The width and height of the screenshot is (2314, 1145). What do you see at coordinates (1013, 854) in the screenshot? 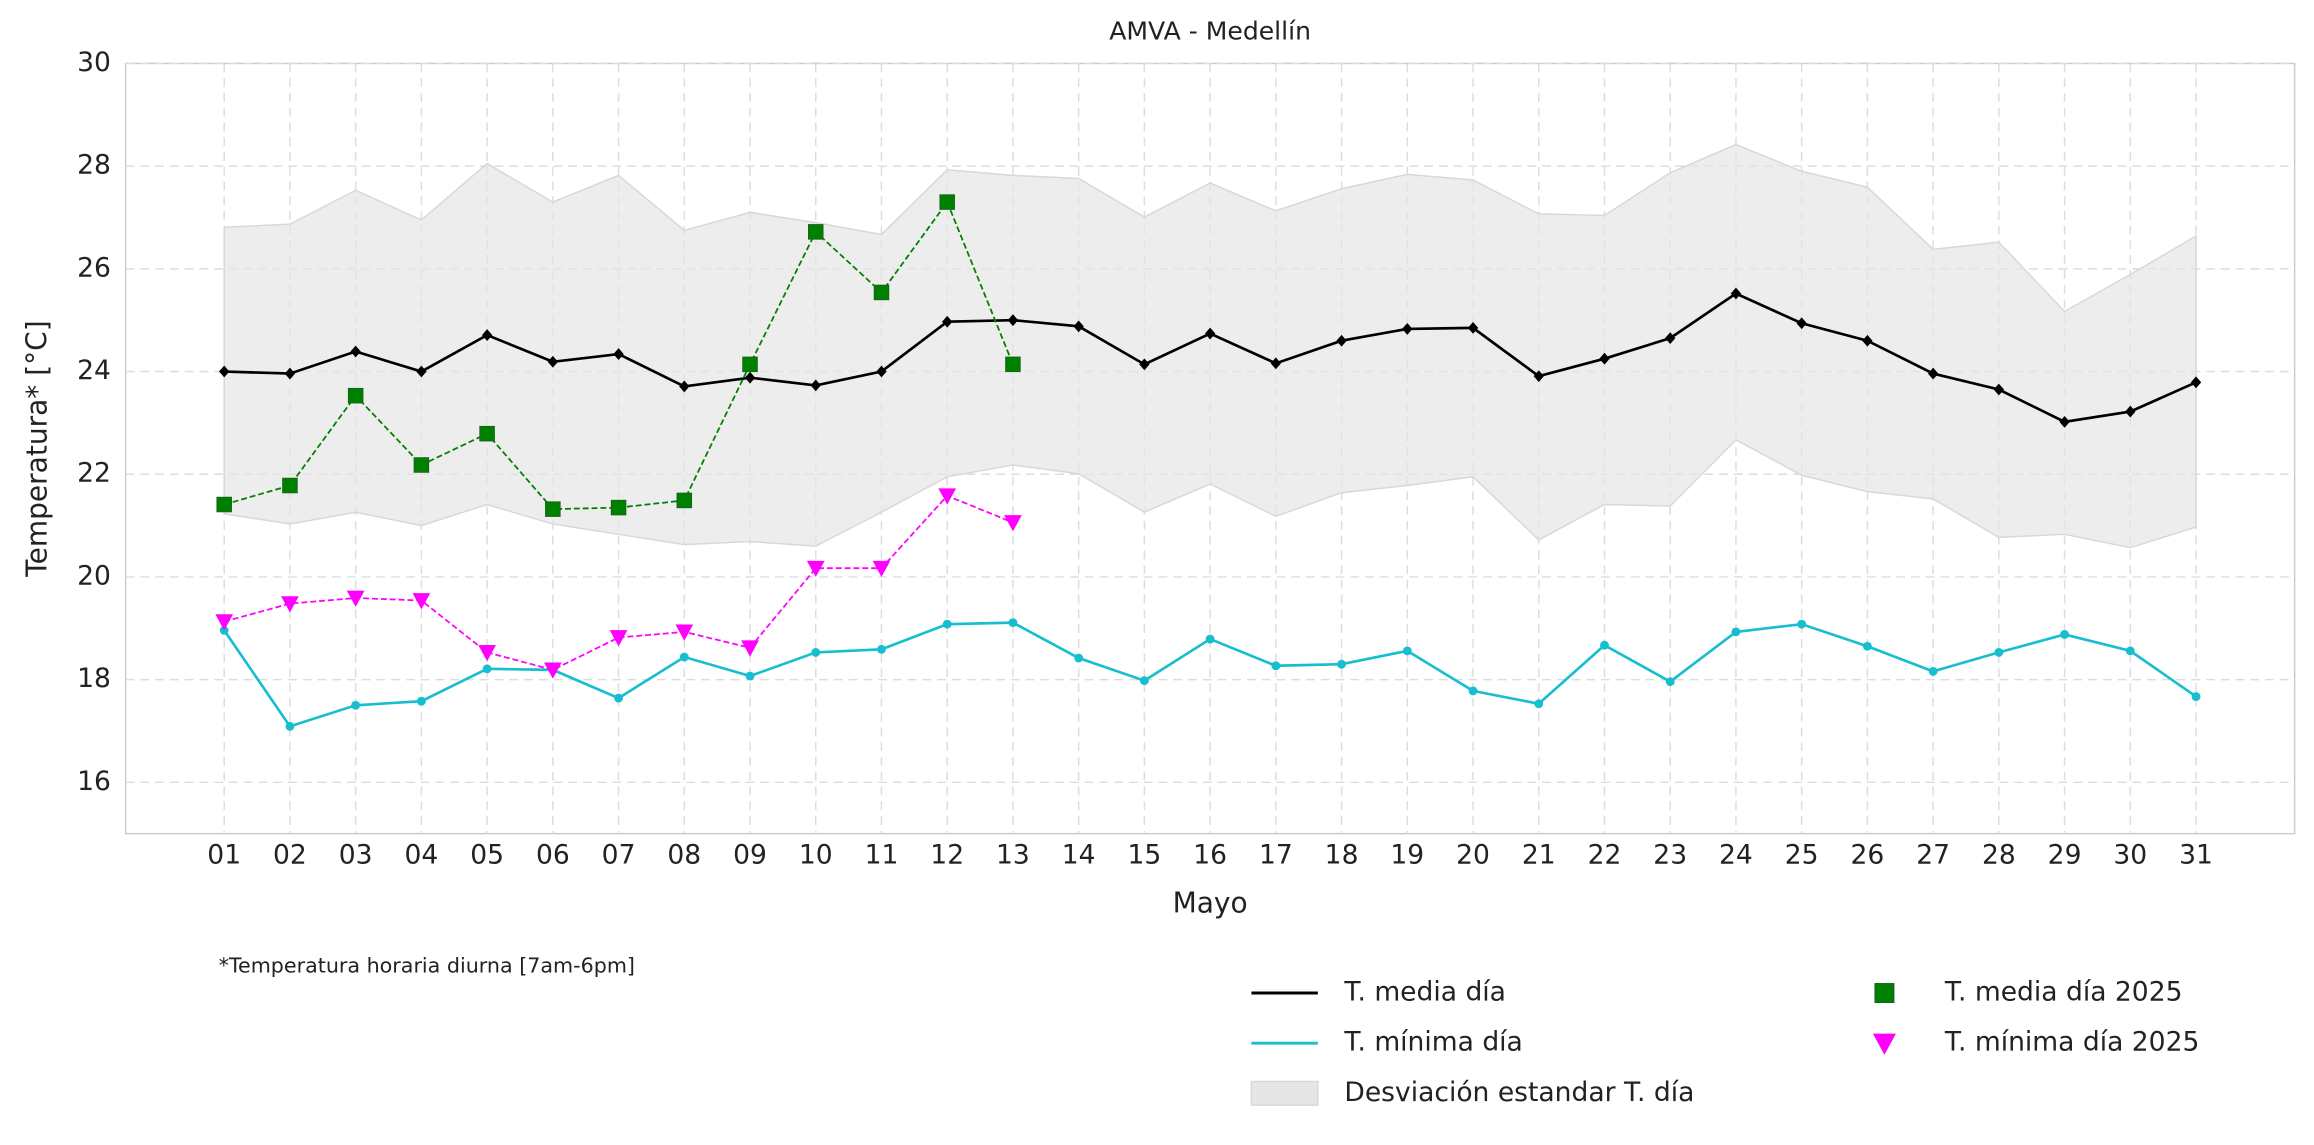
I see `x-tick-label: 13` at bounding box center [1013, 854].